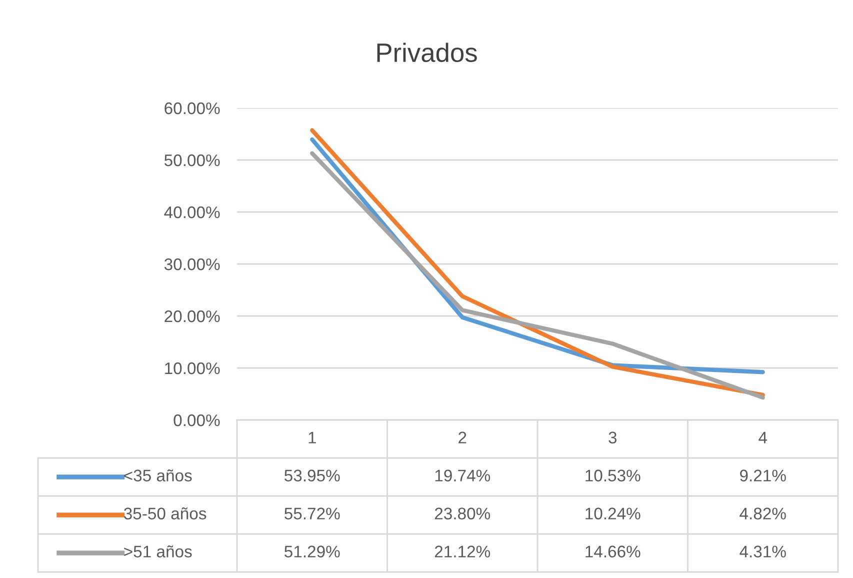 This screenshot has height=578, width=853. Describe the element at coordinates (613, 552) in the screenshot. I see `data-label: 14.66%` at that location.